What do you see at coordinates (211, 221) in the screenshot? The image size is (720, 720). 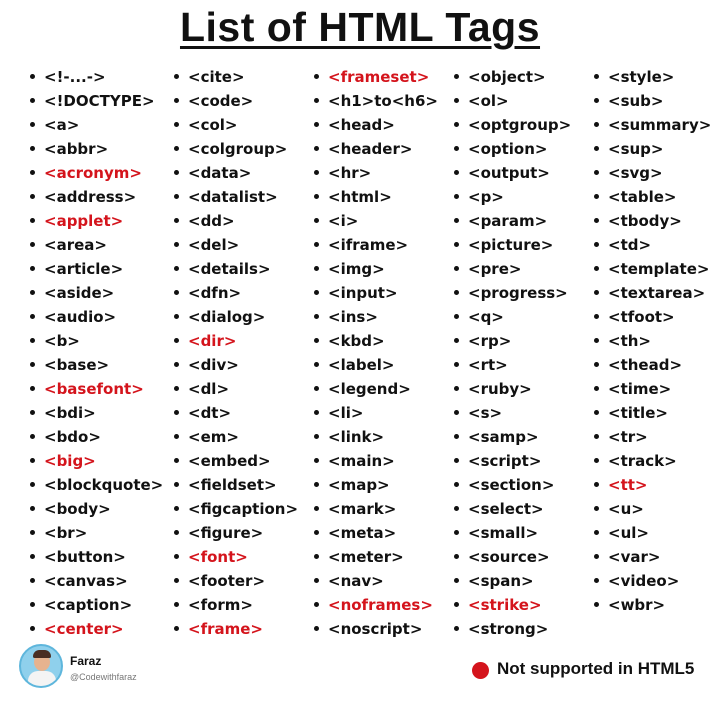 I see `tag-name: <dd>` at bounding box center [211, 221].